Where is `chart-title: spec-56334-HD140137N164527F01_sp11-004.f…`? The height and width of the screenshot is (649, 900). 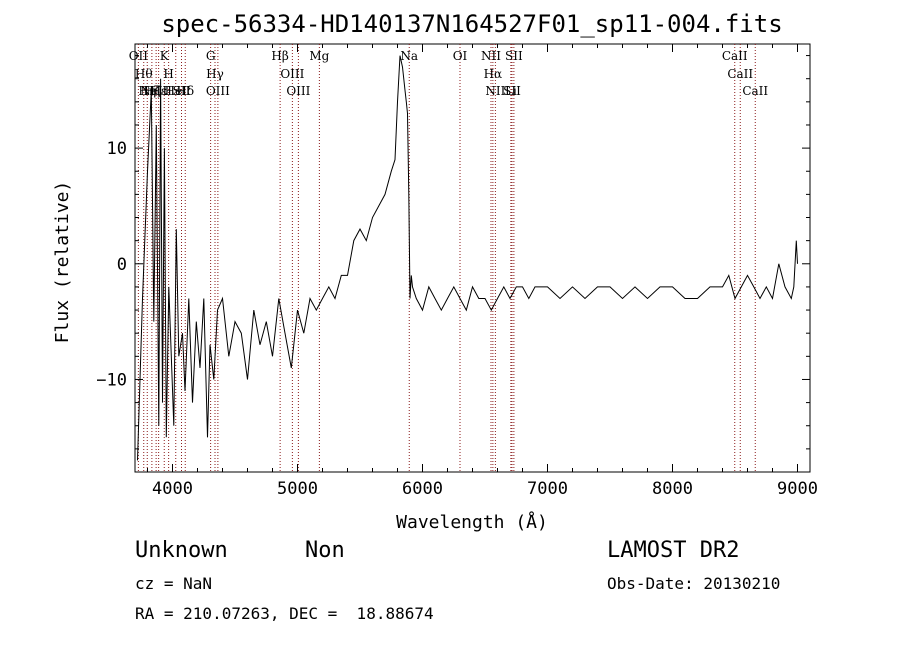
chart-title: spec-56334-HD140137N164527F01_sp11-004.f… is located at coordinates (471, 24).